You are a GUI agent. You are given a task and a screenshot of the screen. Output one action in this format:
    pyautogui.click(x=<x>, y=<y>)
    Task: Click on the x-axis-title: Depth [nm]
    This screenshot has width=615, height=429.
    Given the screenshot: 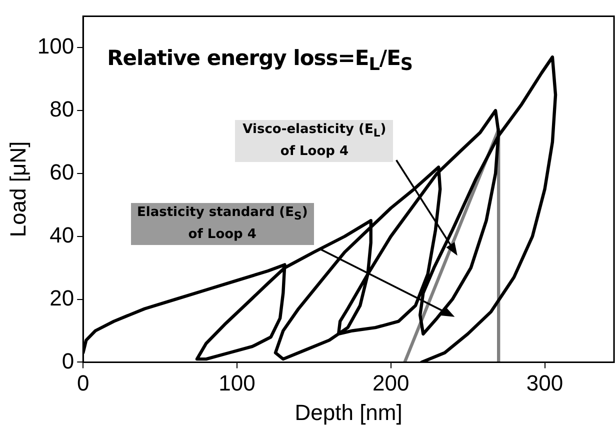 What is the action you would take?
    pyautogui.click(x=348, y=412)
    